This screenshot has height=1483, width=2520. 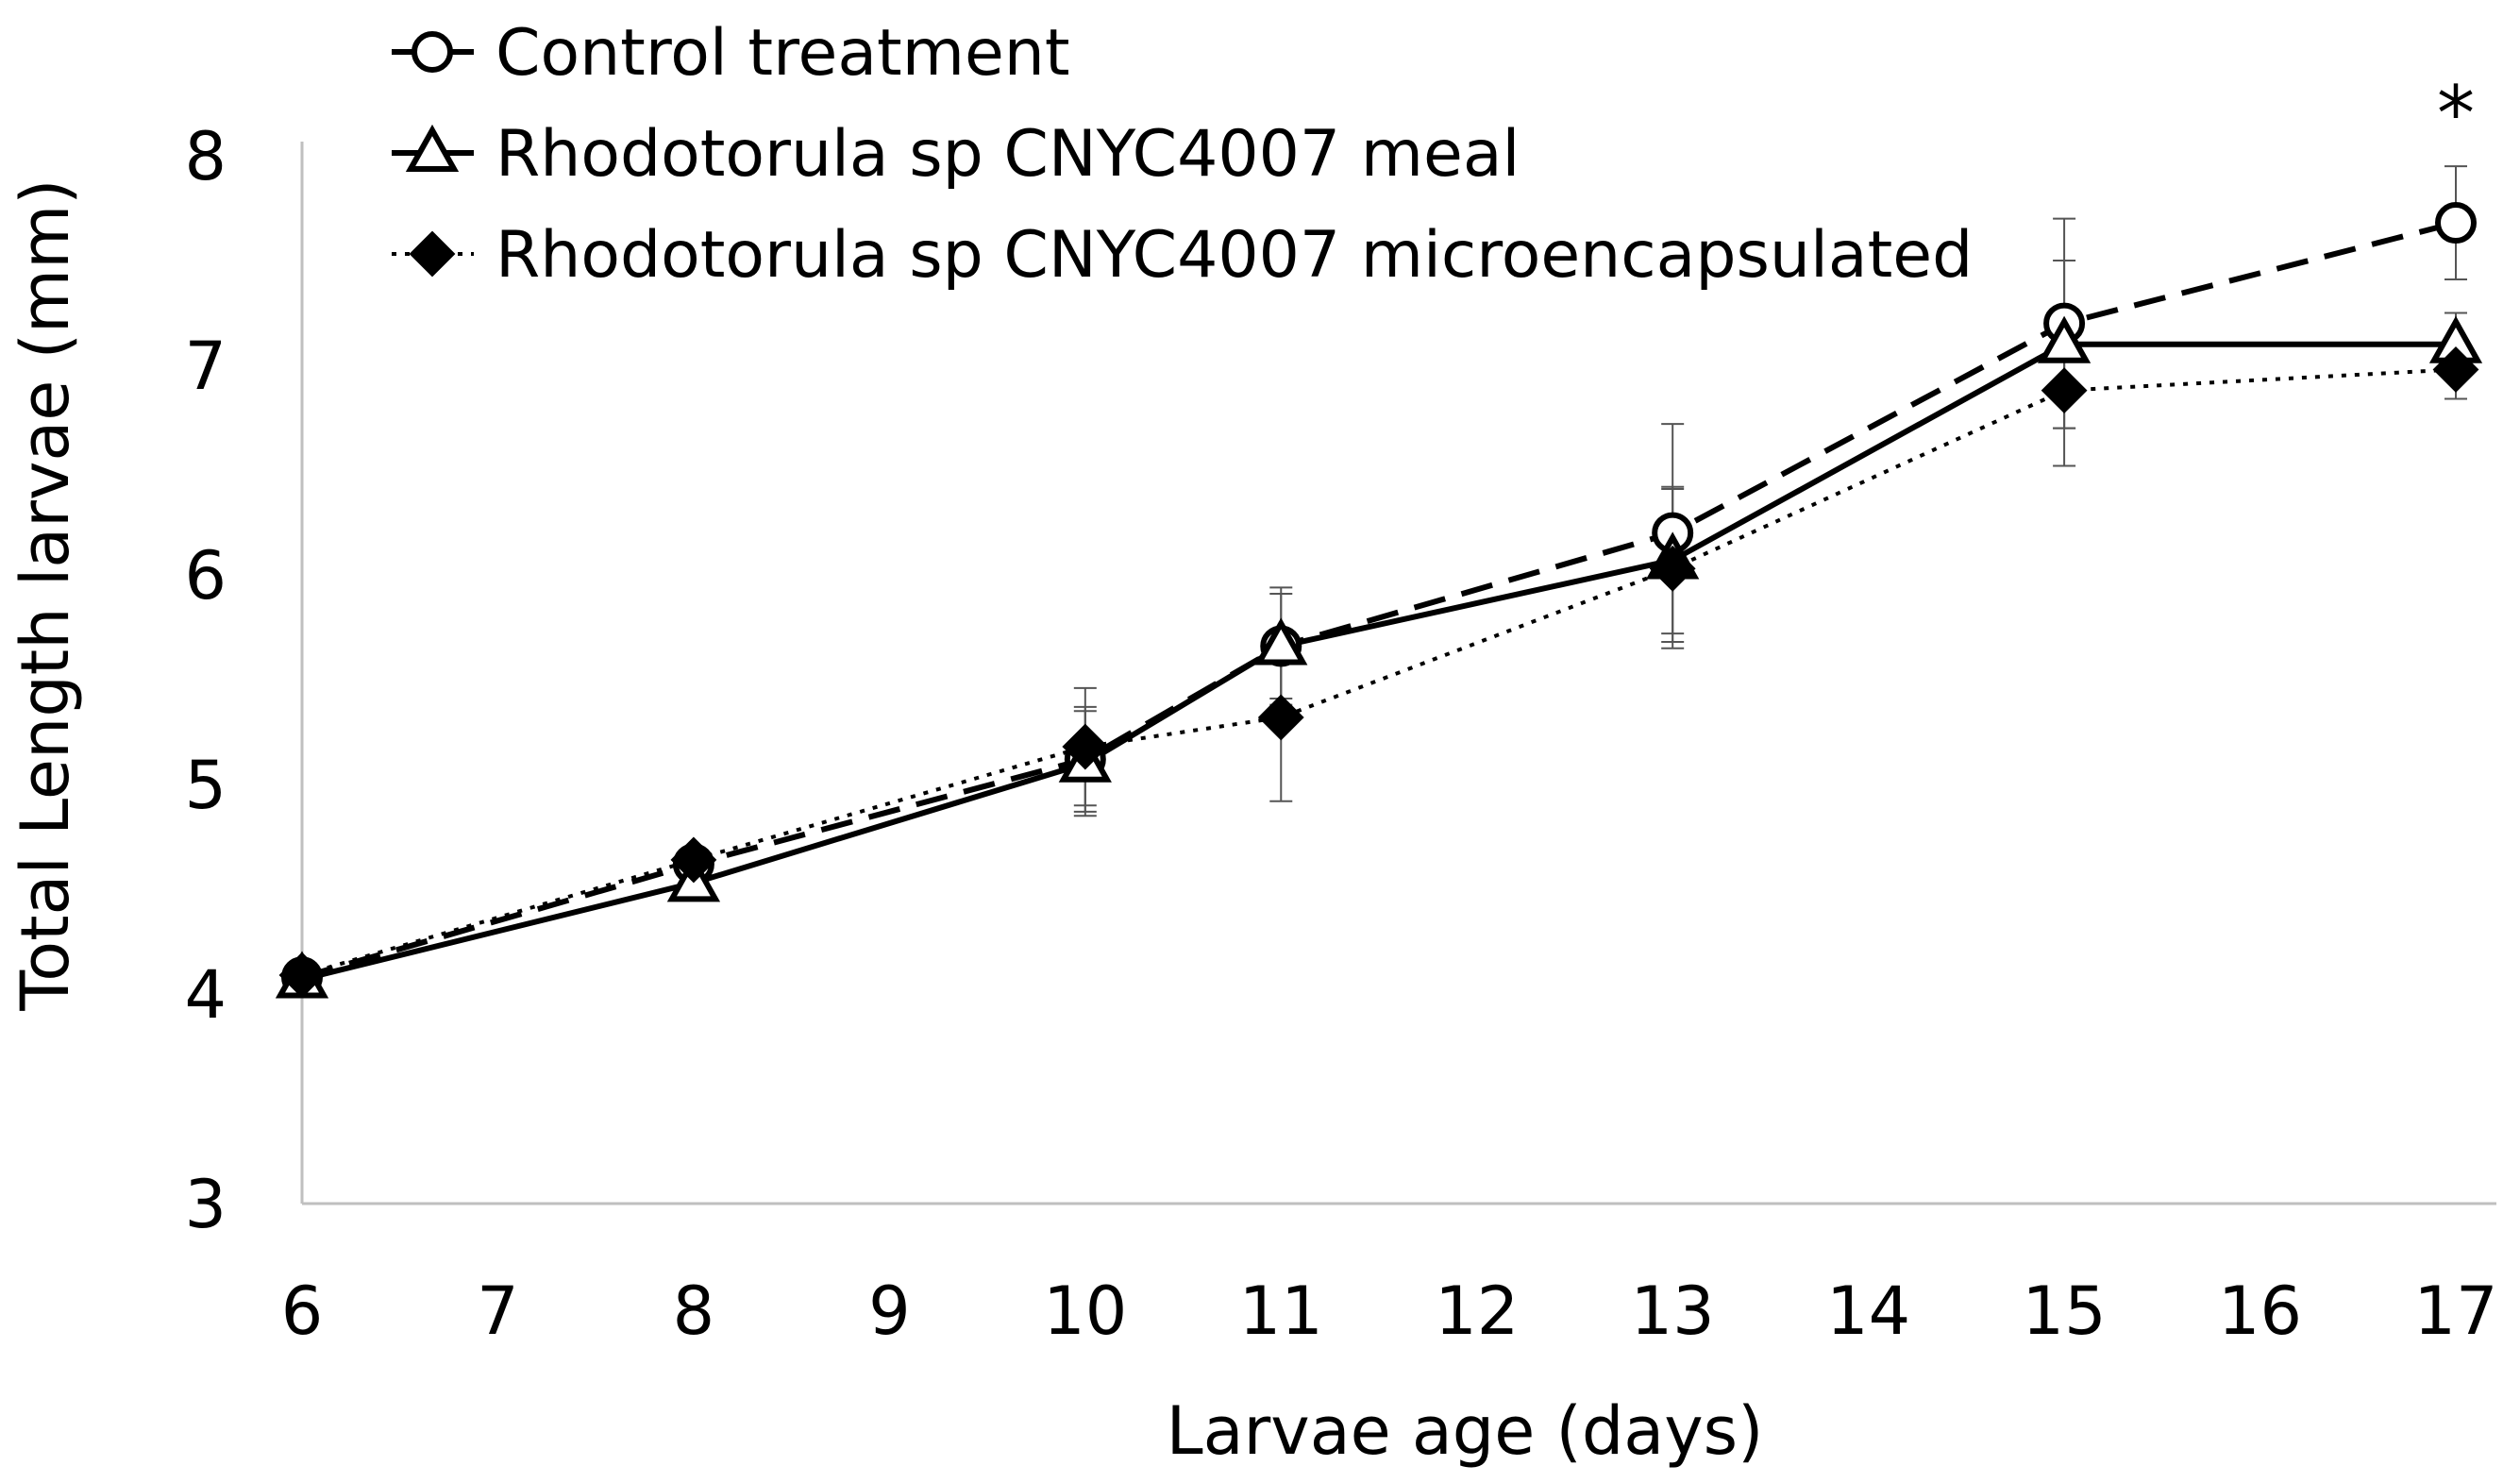 I want to click on y-axis-title: Total Length larvae (mm), so click(x=45, y=595).